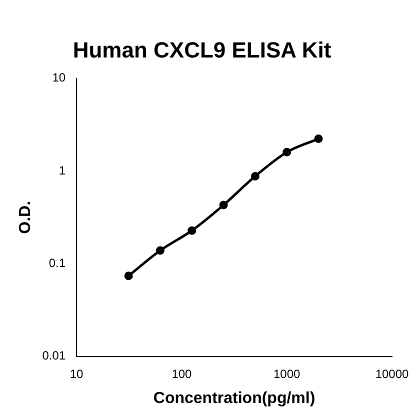  What do you see at coordinates (287, 373) in the screenshot?
I see `x-tick-label: 1000` at bounding box center [287, 373].